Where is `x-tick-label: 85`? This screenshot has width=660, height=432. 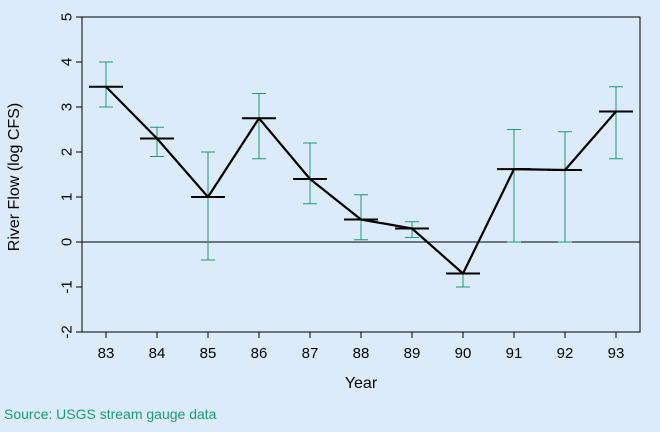 x-tick-label: 85 is located at coordinates (208, 353).